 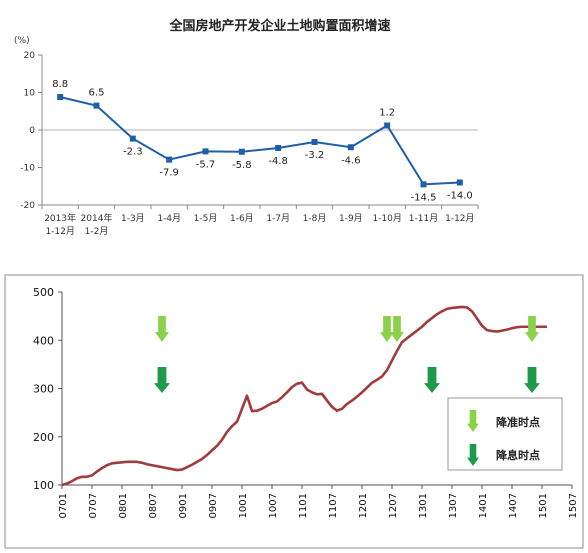 I want to click on bottom-y-tick-label: 300, so click(x=43, y=389).